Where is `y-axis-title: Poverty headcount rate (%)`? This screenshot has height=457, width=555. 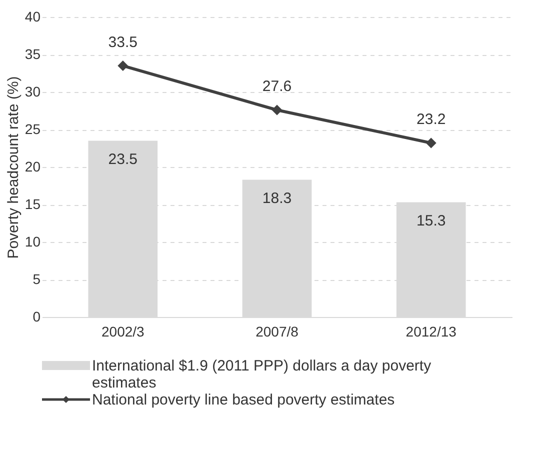 y-axis-title: Poverty headcount rate (%) is located at coordinates (13, 167).